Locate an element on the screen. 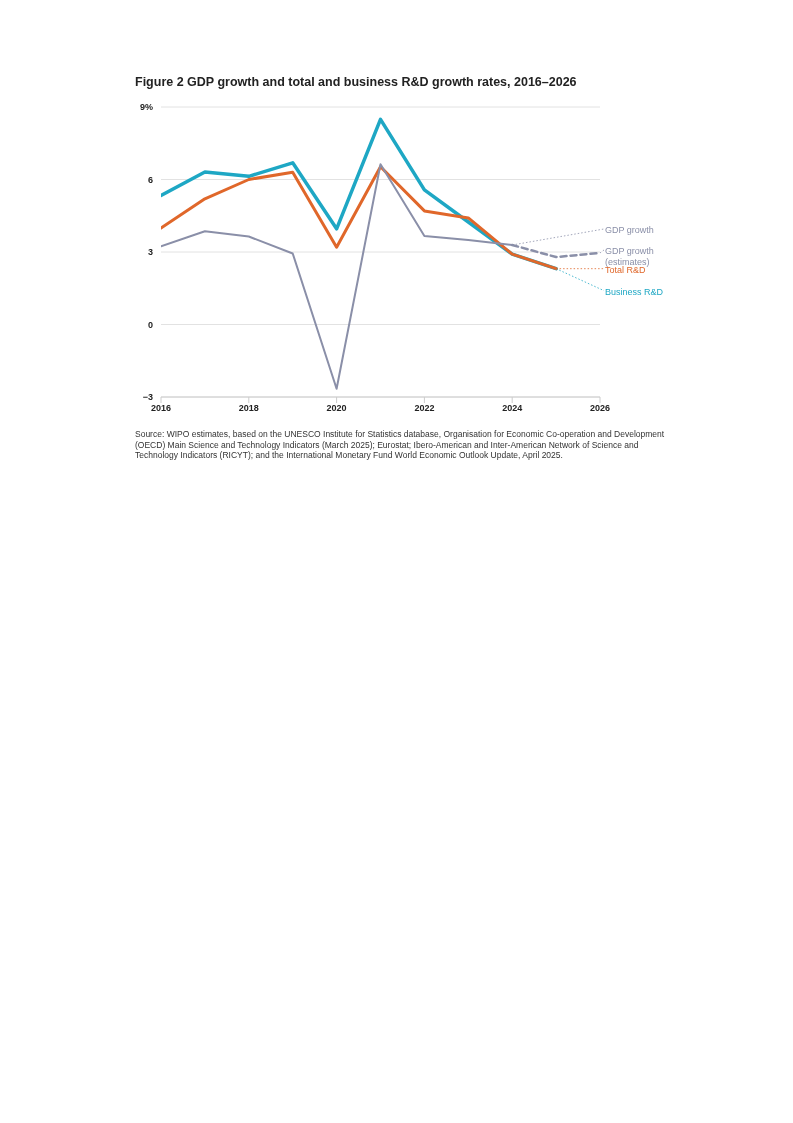 This screenshot has height=1123, width=793. x-tick-label: 2026 is located at coordinates (600, 408).